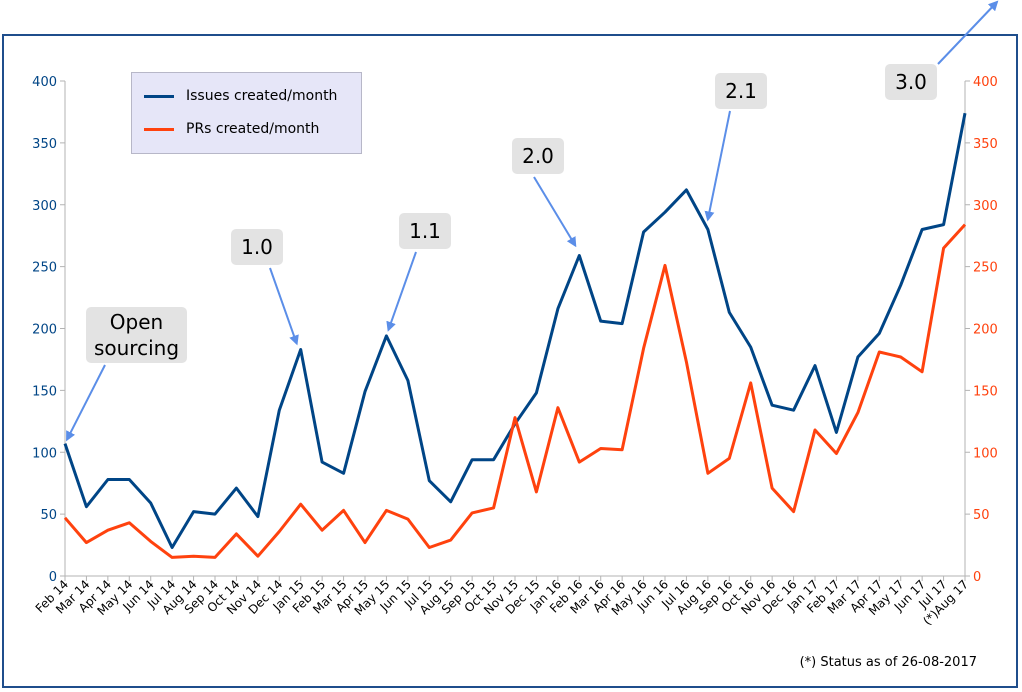  Describe the element at coordinates (48, 515) in the screenshot. I see `y-tick-label-left: 50` at that location.